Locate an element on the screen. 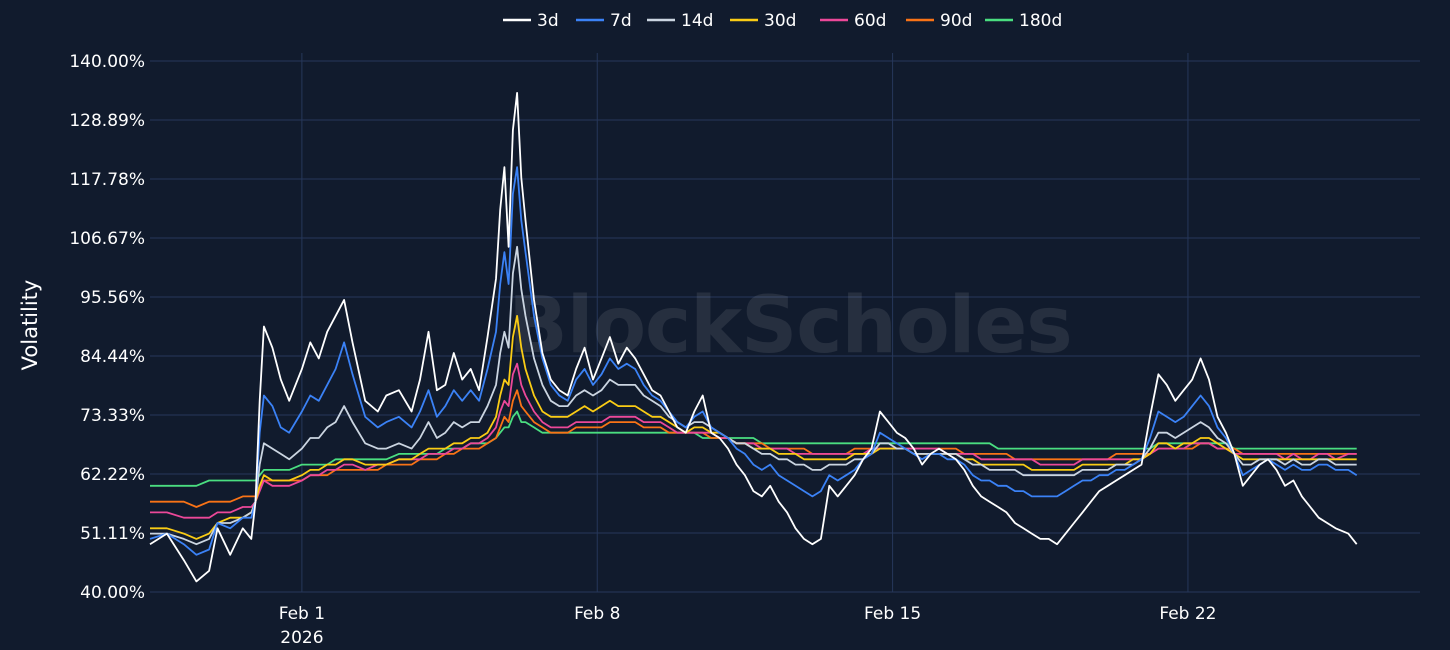  legend-label: 30d is located at coordinates (780, 21).